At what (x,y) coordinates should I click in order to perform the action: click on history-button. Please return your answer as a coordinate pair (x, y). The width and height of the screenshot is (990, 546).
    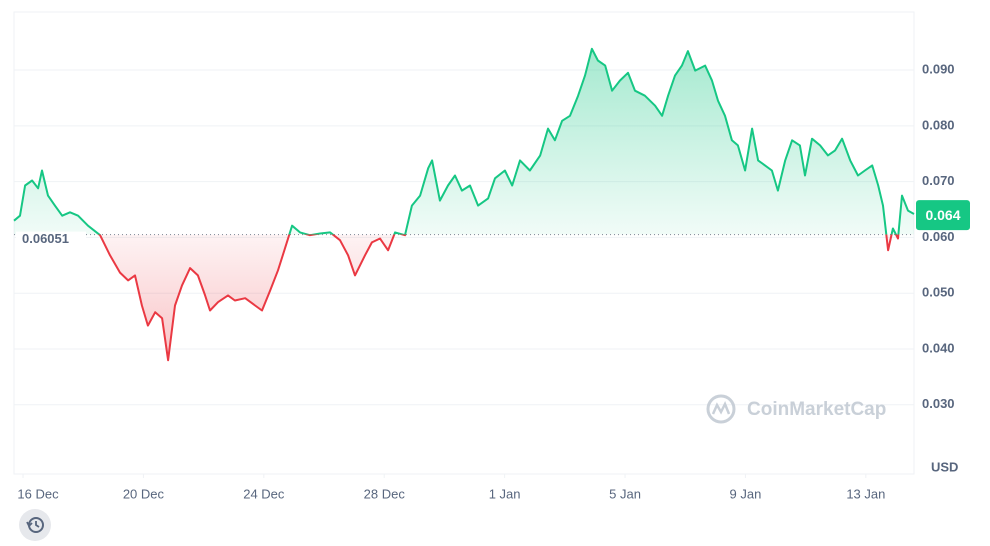
    Looking at the image, I should click on (35, 525).